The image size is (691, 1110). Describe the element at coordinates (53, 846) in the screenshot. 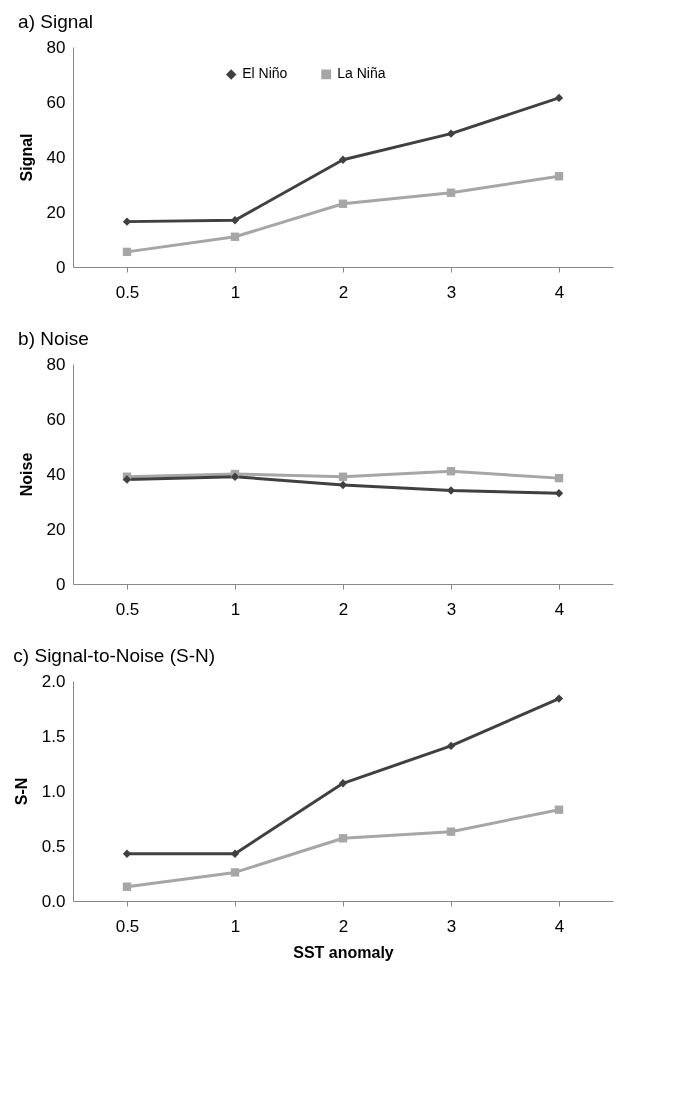

I see `y-tick-label: 0.5` at that location.